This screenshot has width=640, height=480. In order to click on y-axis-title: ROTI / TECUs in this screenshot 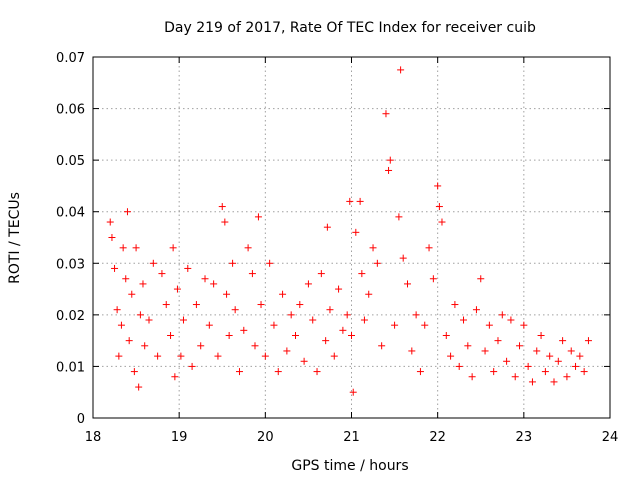, I will do `click(15, 238)`.